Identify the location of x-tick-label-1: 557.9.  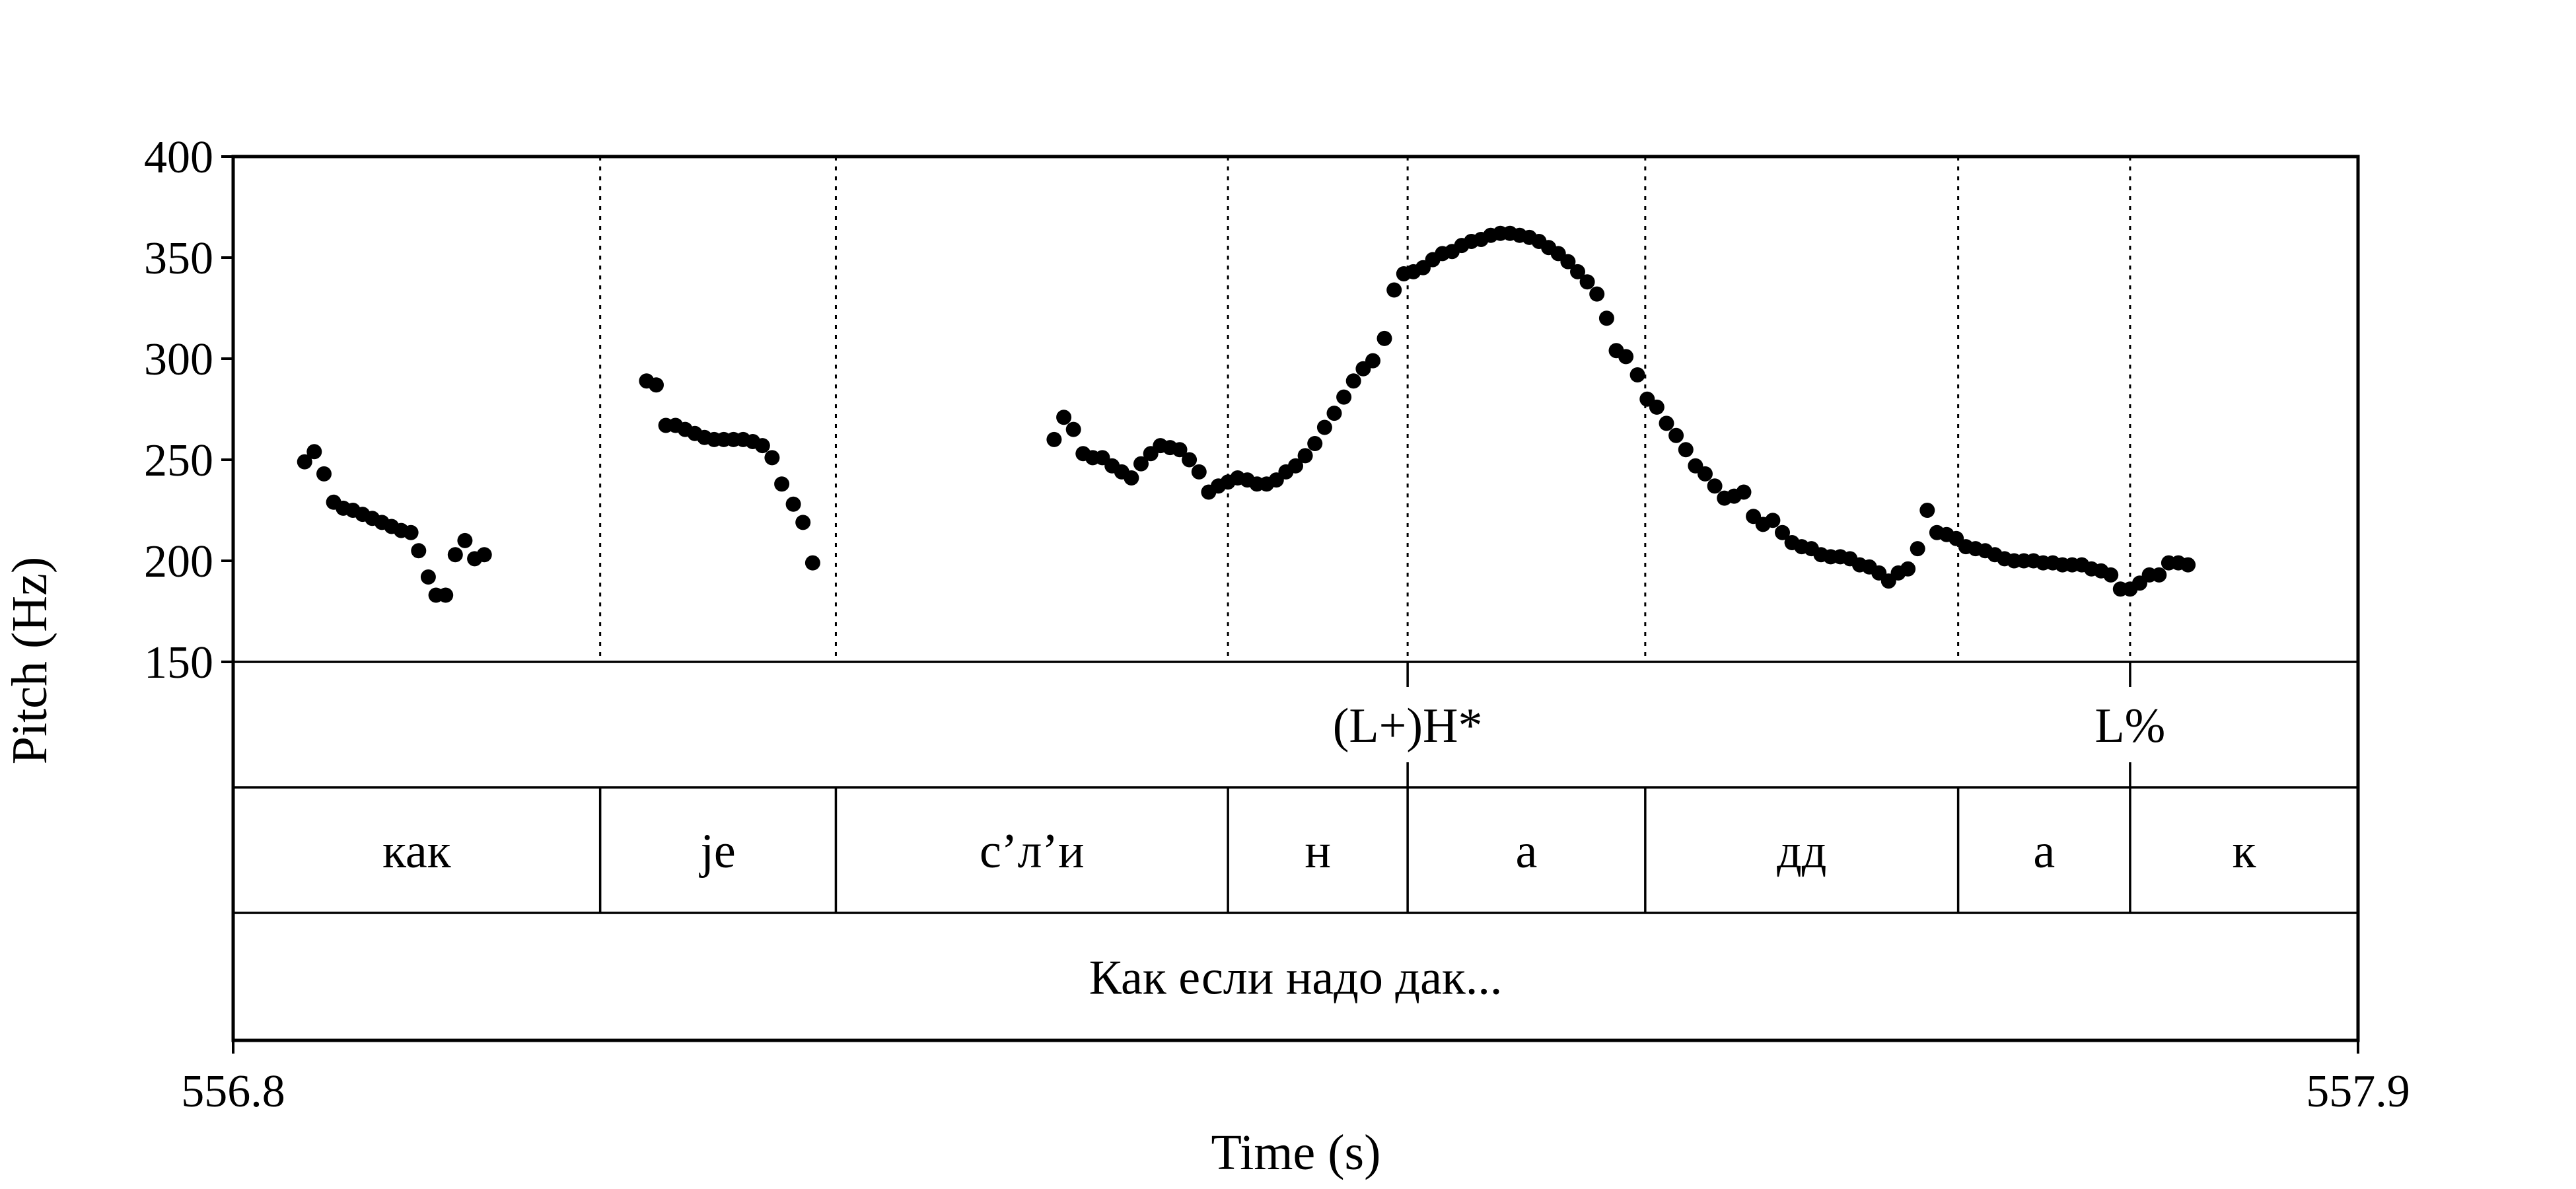
(2358, 1091).